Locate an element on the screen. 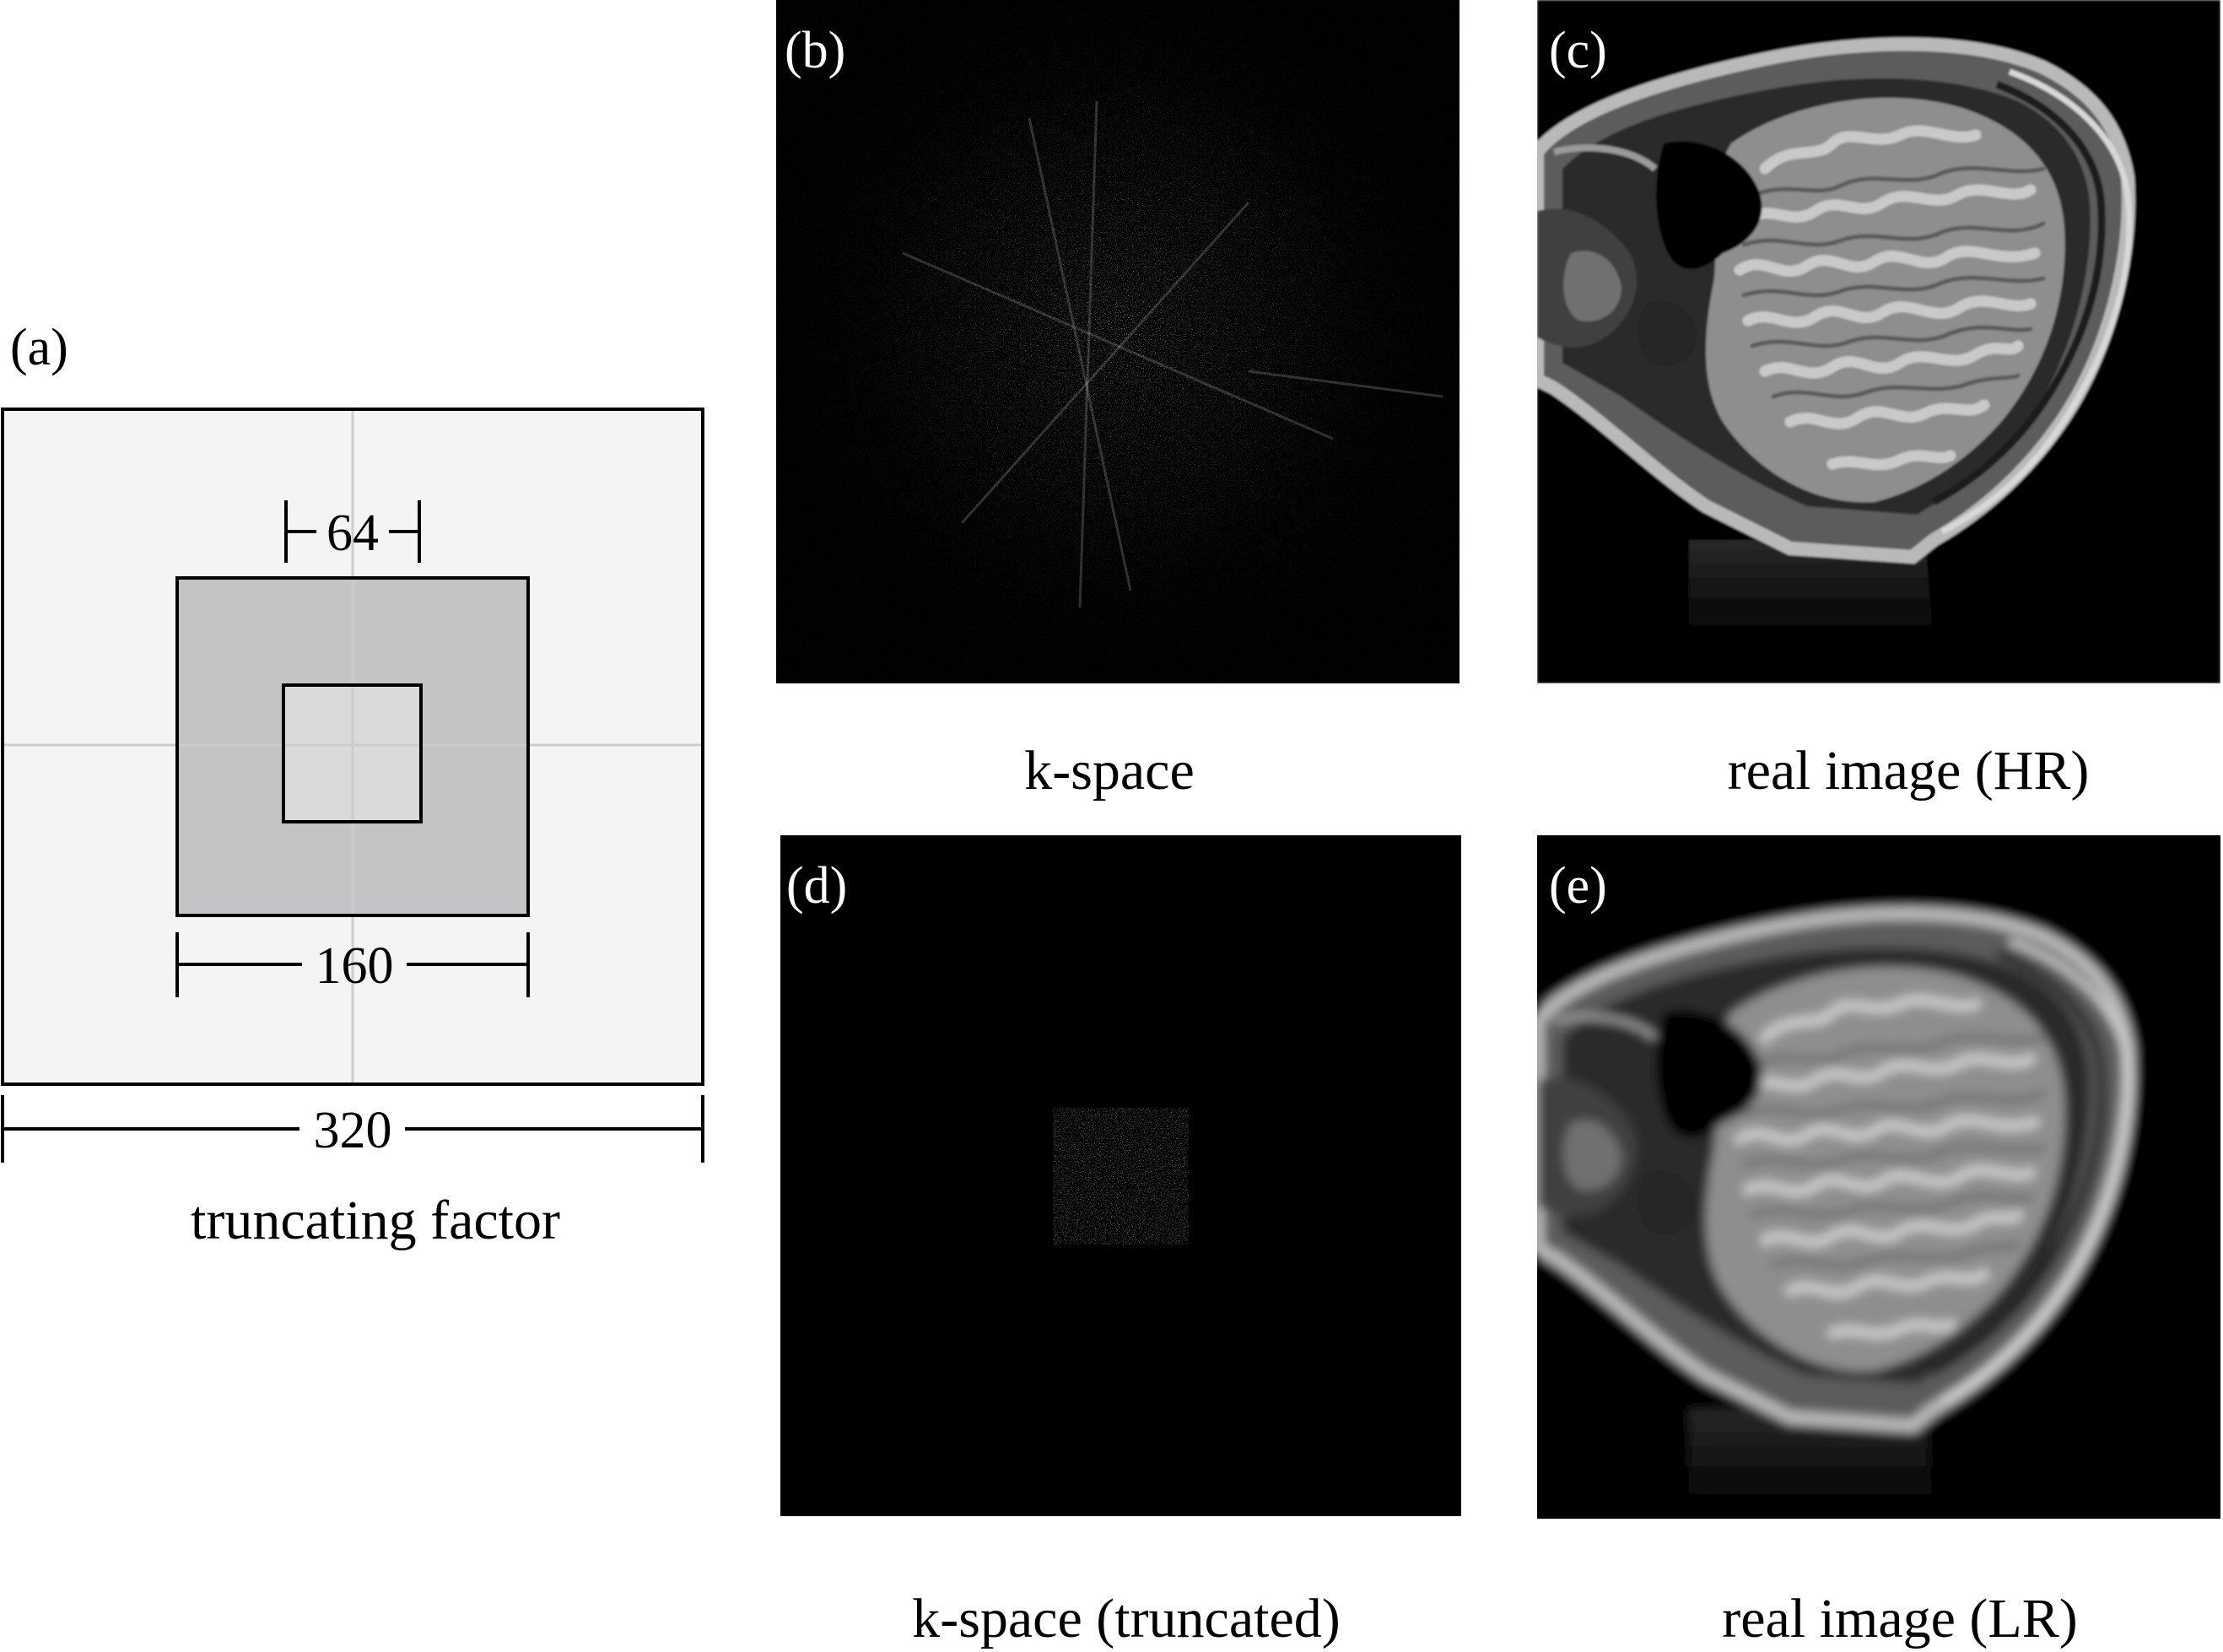 The image size is (2223, 1652). dimension-160-label: 160 is located at coordinates (355, 966).